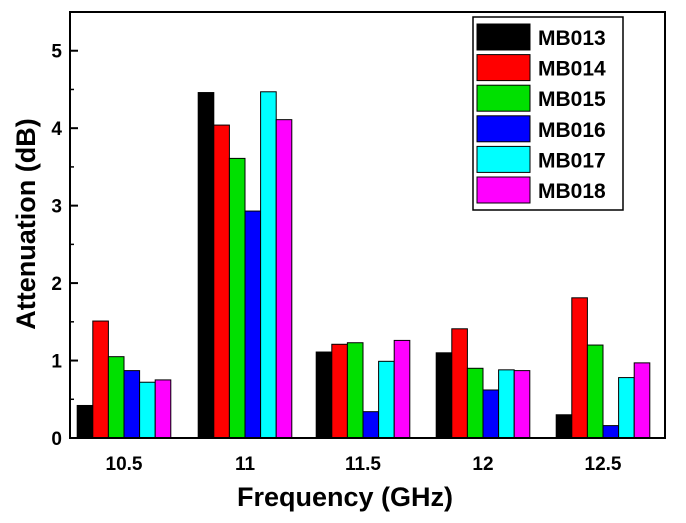  I want to click on legend: MB013 MB014 MB015 MB016 MB017 MB018, so click(548, 113).